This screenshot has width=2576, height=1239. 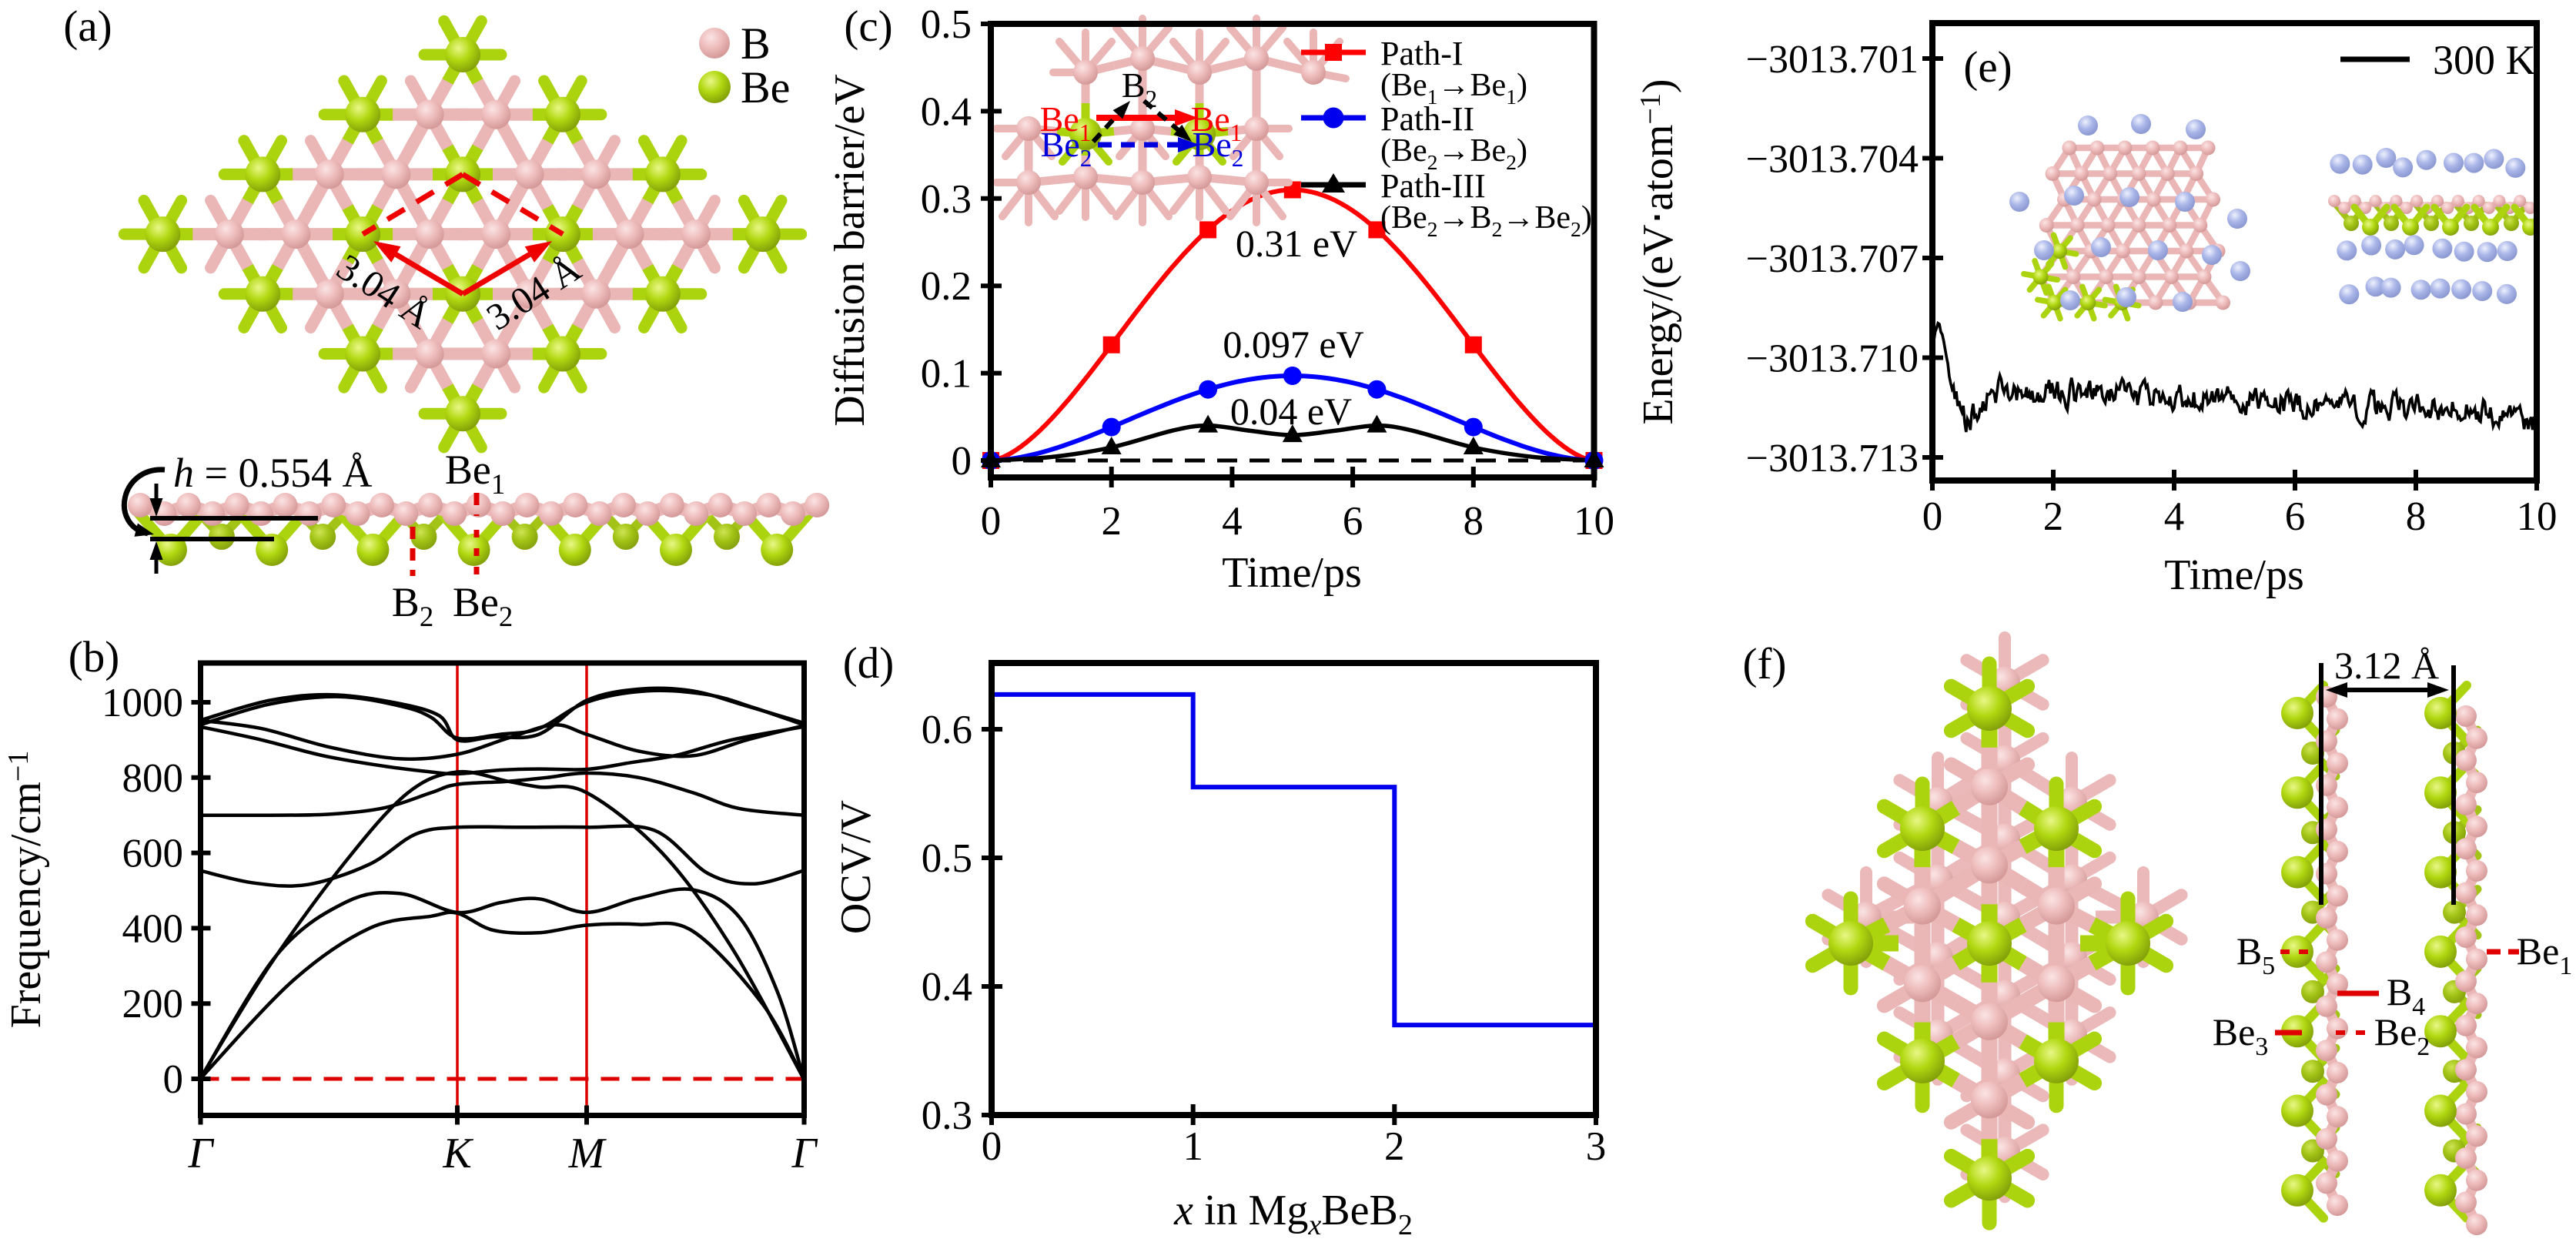 What do you see at coordinates (856, 867) in the screenshot?
I see `svg-text: OCV/V` at bounding box center [856, 867].